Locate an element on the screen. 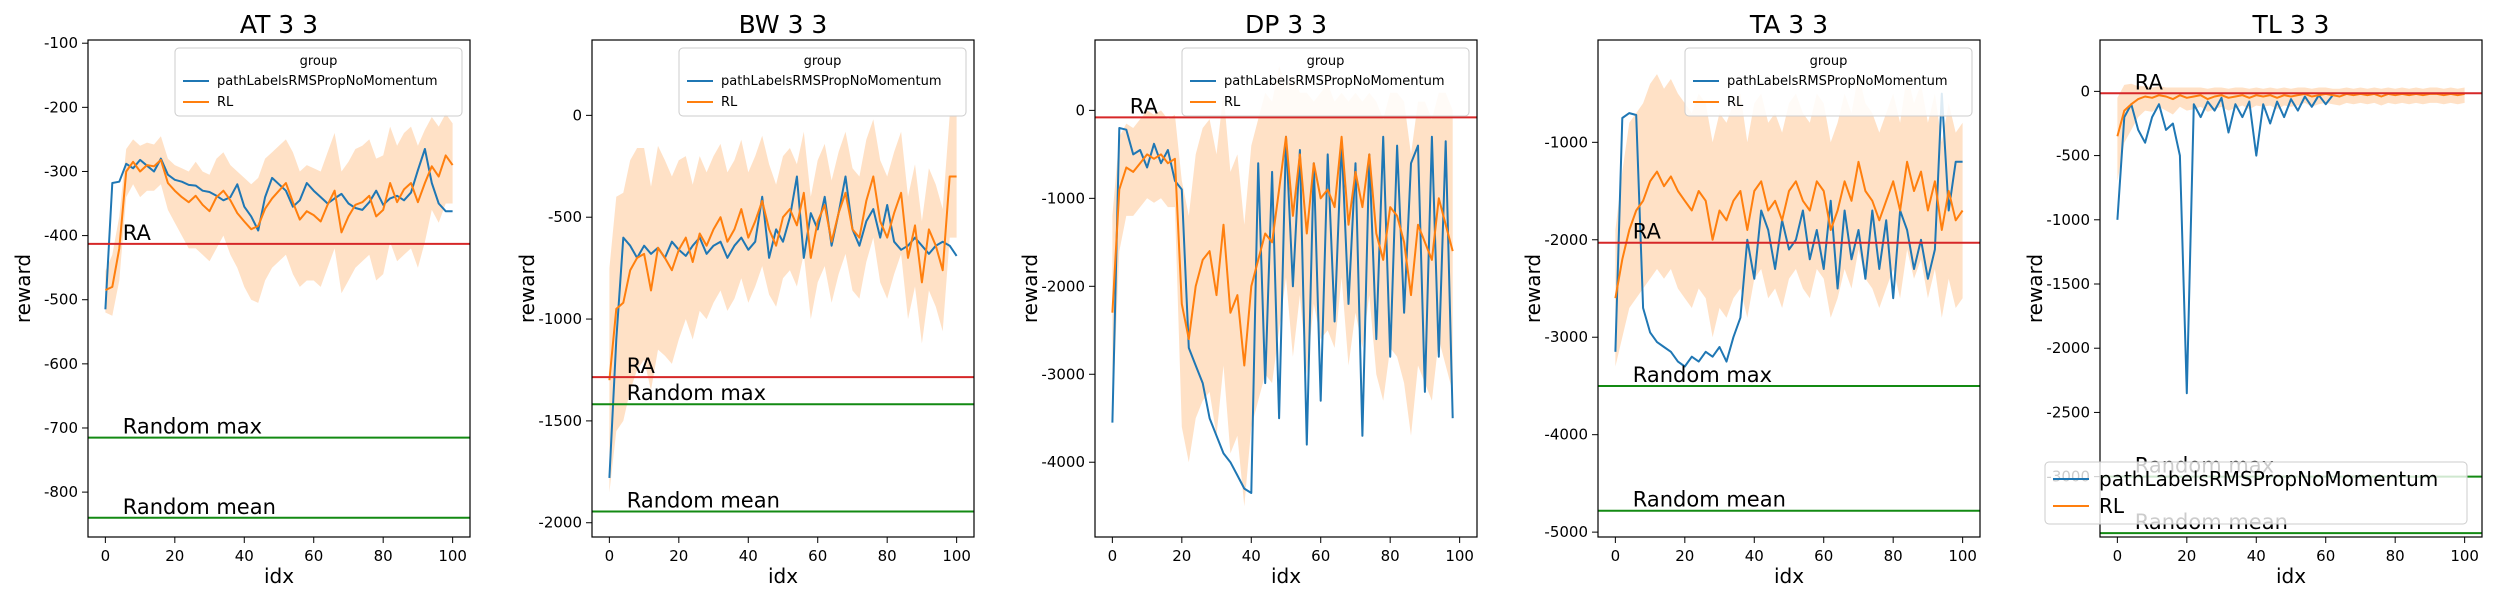 The height and width of the screenshot is (600, 2500). chart-title: AT 3 3 is located at coordinates (279, 24).